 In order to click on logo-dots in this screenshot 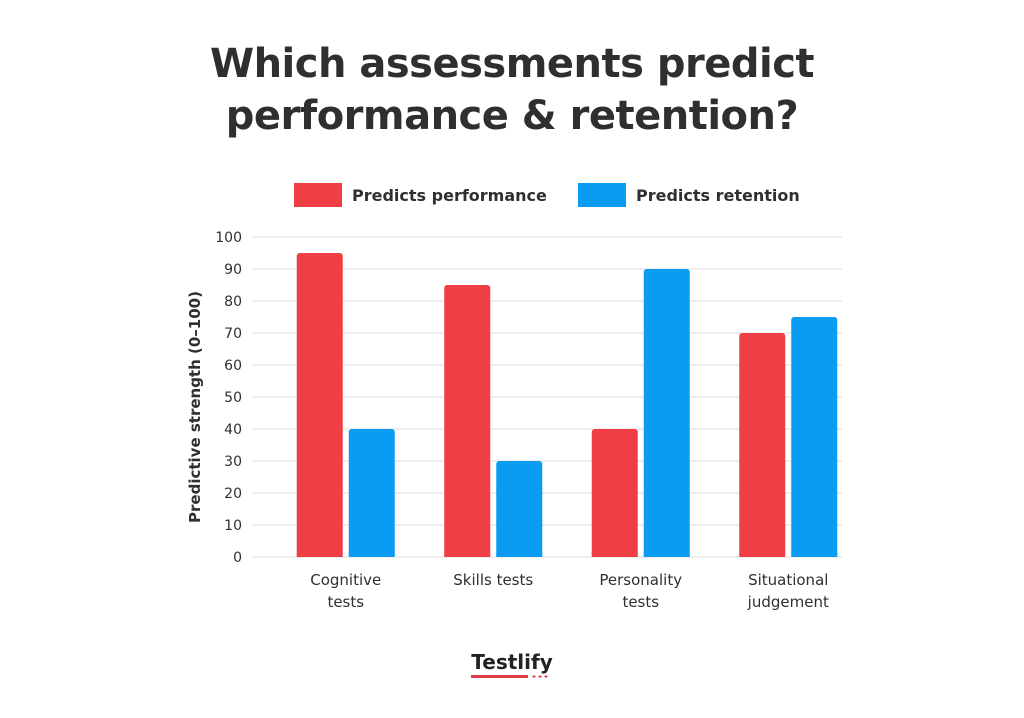, I will do `click(539, 676)`.